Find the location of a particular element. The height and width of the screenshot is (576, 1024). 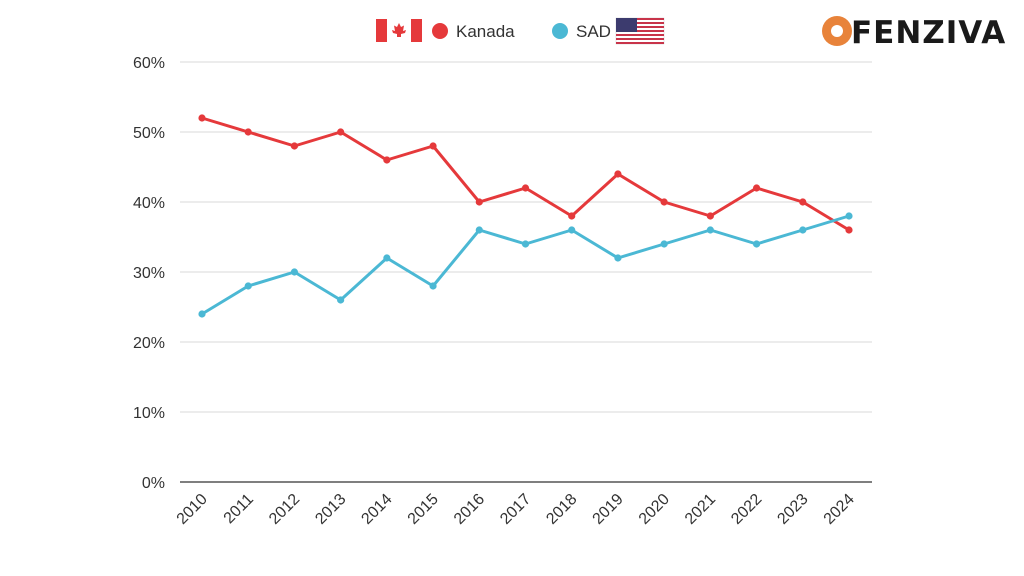

x-tick-label: 2020 is located at coordinates (654, 509).